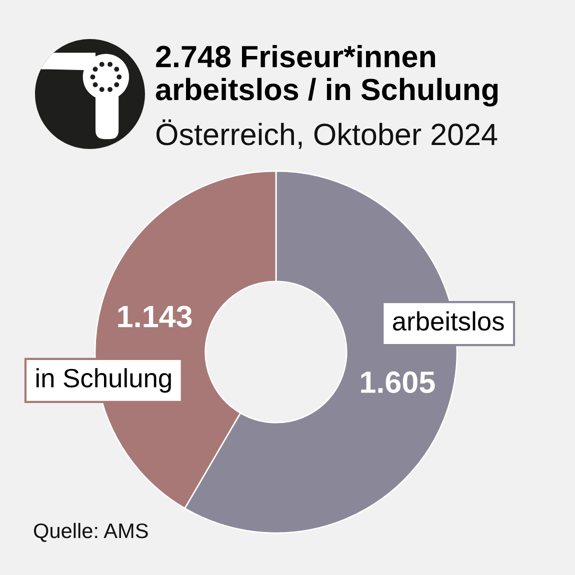  Describe the element at coordinates (327, 134) in the screenshot. I see `chart-subtitle: Österreich, Oktober 2024` at that location.